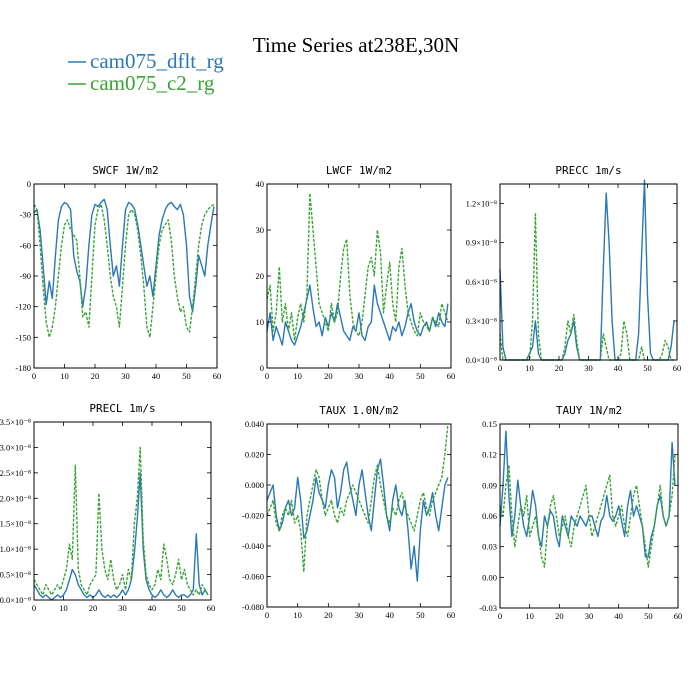 This screenshot has height=700, width=700. Describe the element at coordinates (253, 577) in the screenshot. I see `y-tick-label: -0.060` at that location.